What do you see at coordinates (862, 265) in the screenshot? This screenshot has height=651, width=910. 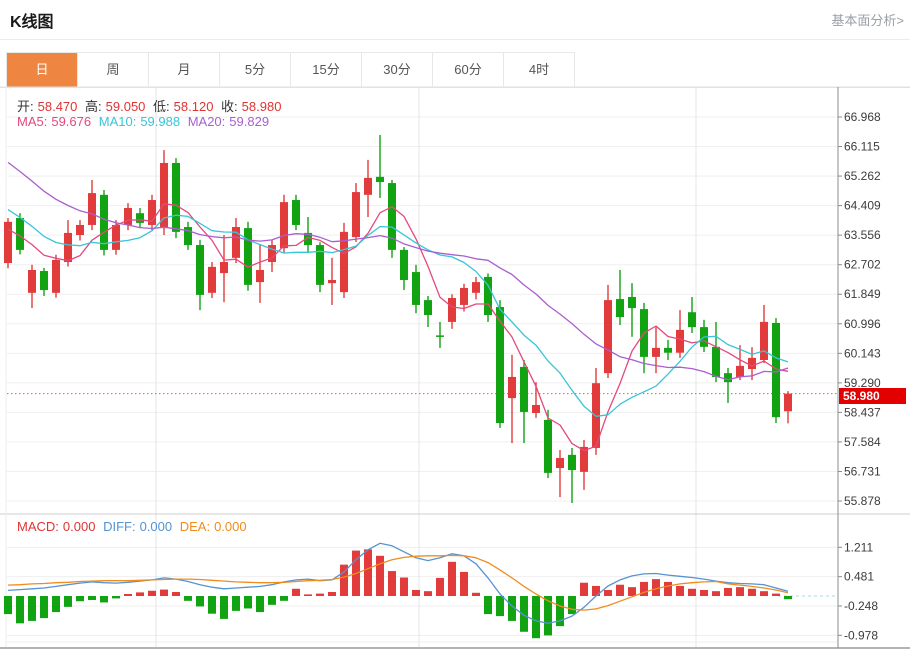 I see `svg-text: 62.702` at bounding box center [862, 265].